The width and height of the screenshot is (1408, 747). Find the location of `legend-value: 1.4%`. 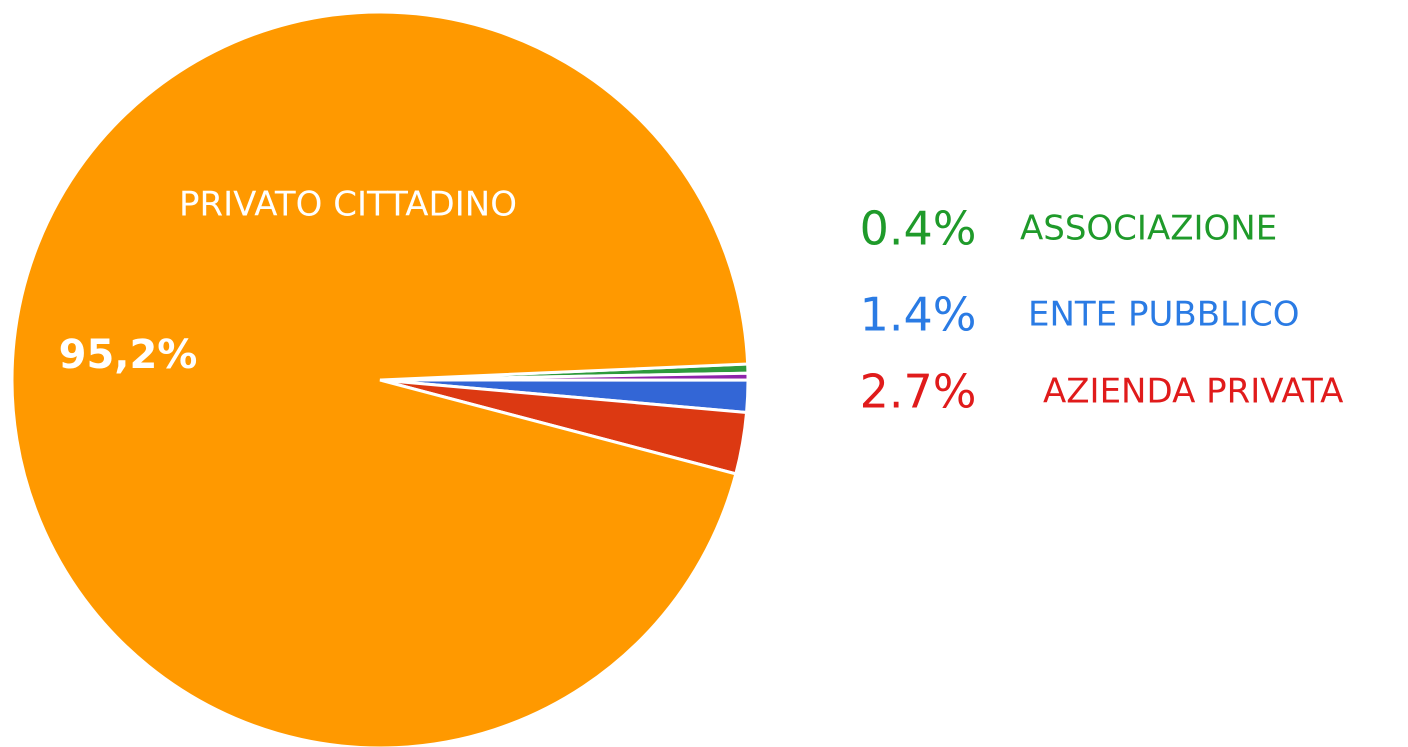

legend-value: 1.4% is located at coordinates (918, 315).